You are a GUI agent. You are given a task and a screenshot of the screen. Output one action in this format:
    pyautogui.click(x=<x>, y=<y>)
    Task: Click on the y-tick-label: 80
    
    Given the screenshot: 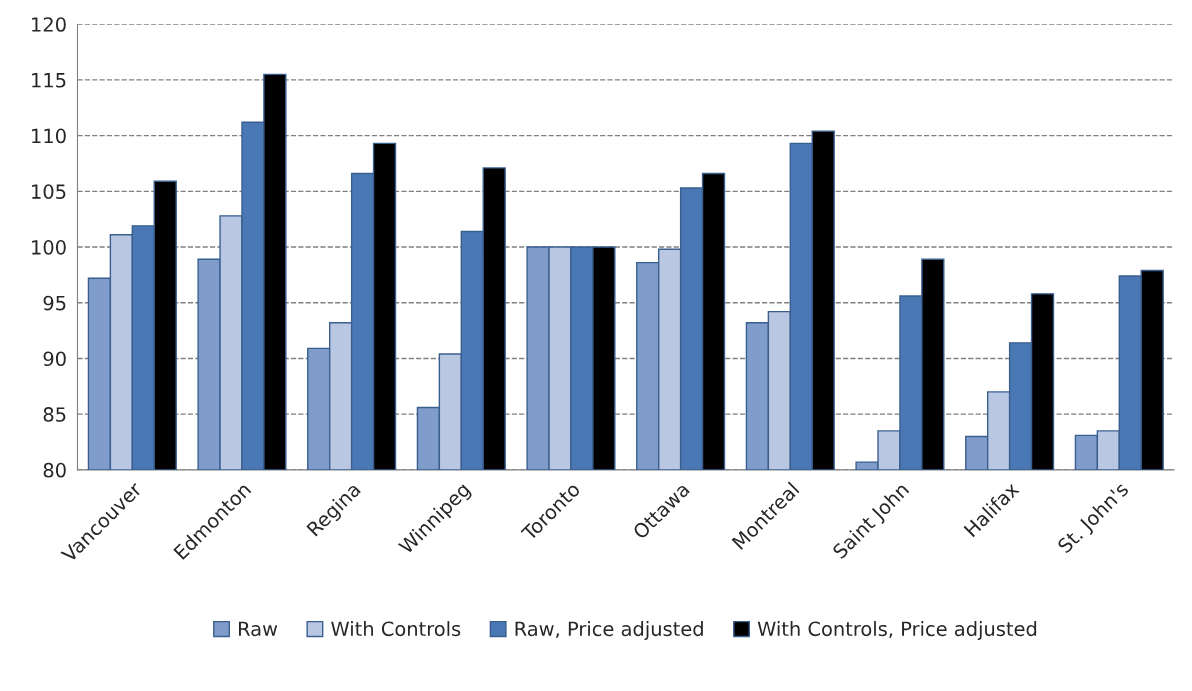 What is the action you would take?
    pyautogui.click(x=54, y=470)
    